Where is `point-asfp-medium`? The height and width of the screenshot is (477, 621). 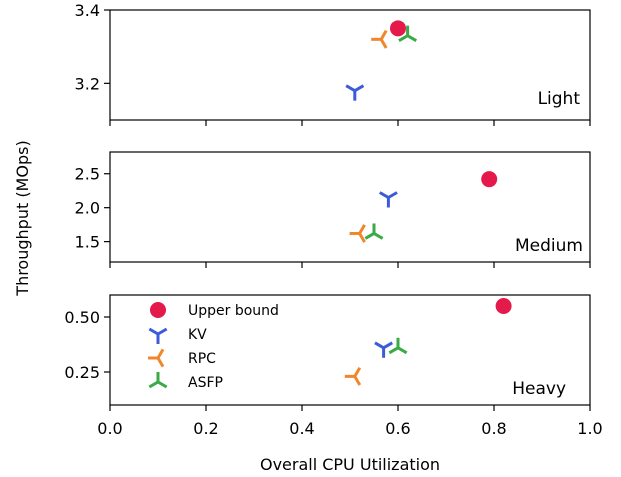
point-asfp-medium is located at coordinates (374, 231).